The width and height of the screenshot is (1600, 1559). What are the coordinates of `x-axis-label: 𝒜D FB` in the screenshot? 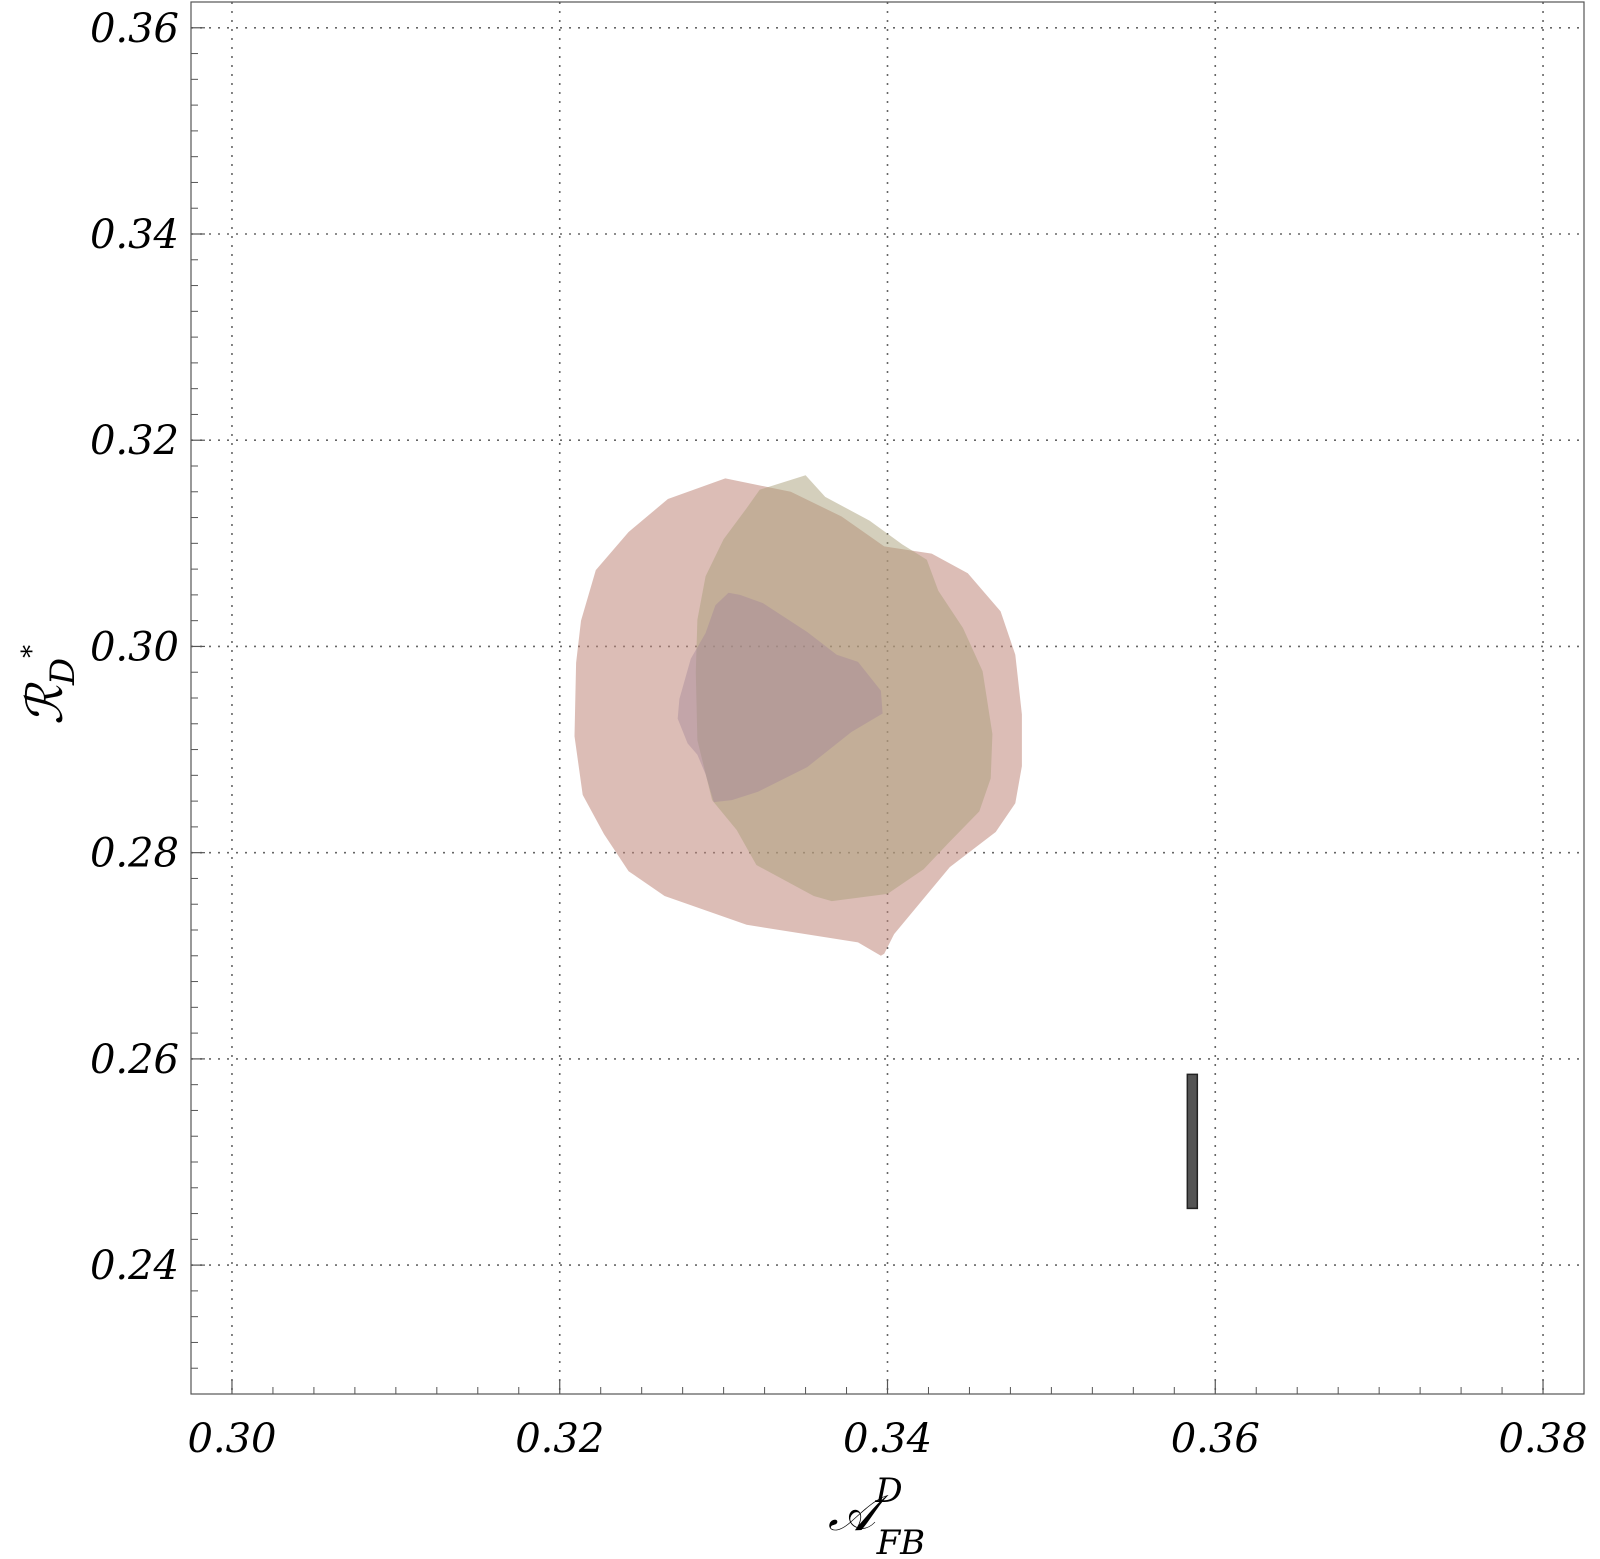 It's located at (876, 1515).